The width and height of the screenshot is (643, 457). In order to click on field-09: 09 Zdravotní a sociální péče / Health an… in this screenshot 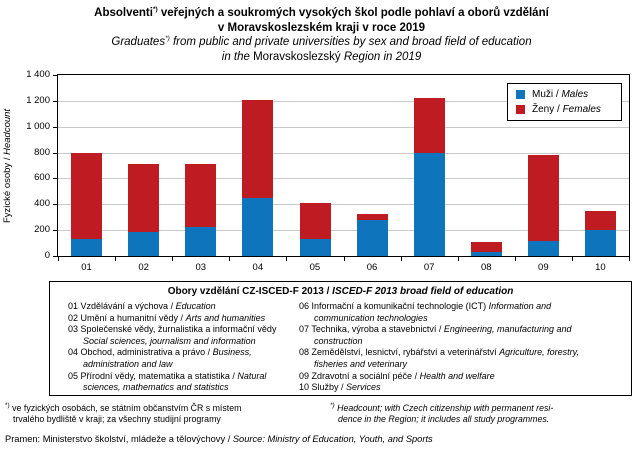, I will do `click(449, 377)`.